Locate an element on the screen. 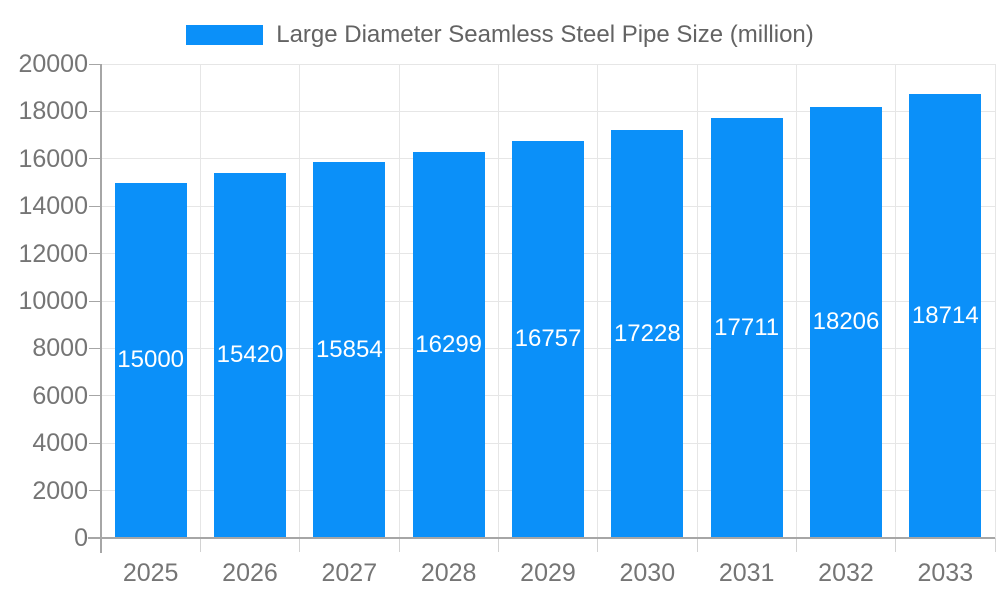  bar-value-label: 18714 is located at coordinates (945, 316).